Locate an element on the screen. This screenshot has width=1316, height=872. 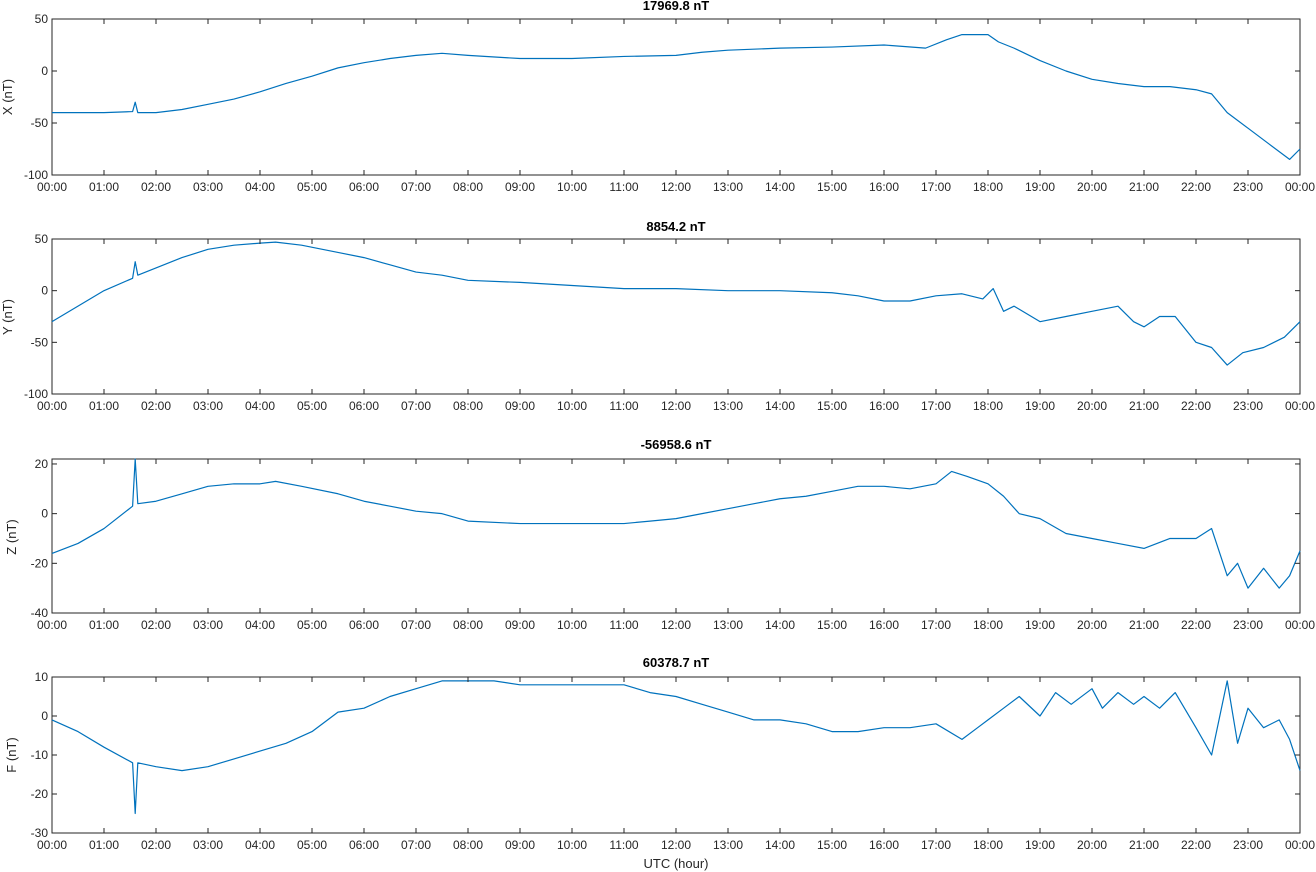
x-tick-label-f: 10:00 is located at coordinates (572, 845).